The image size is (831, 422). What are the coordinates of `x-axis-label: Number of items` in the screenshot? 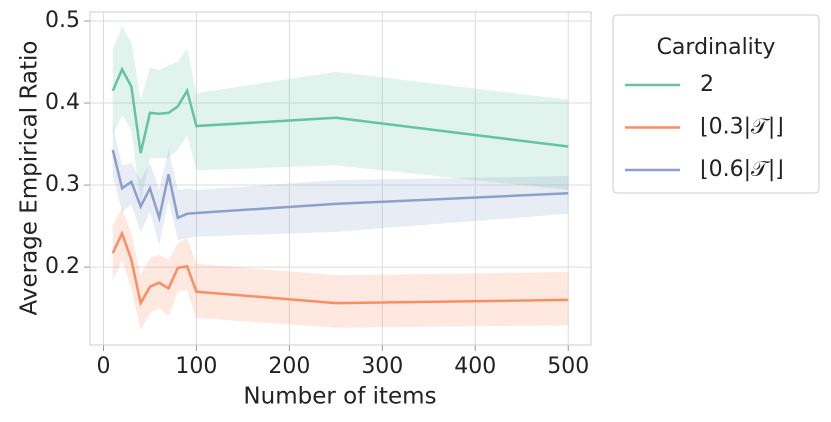 It's located at (339, 397).